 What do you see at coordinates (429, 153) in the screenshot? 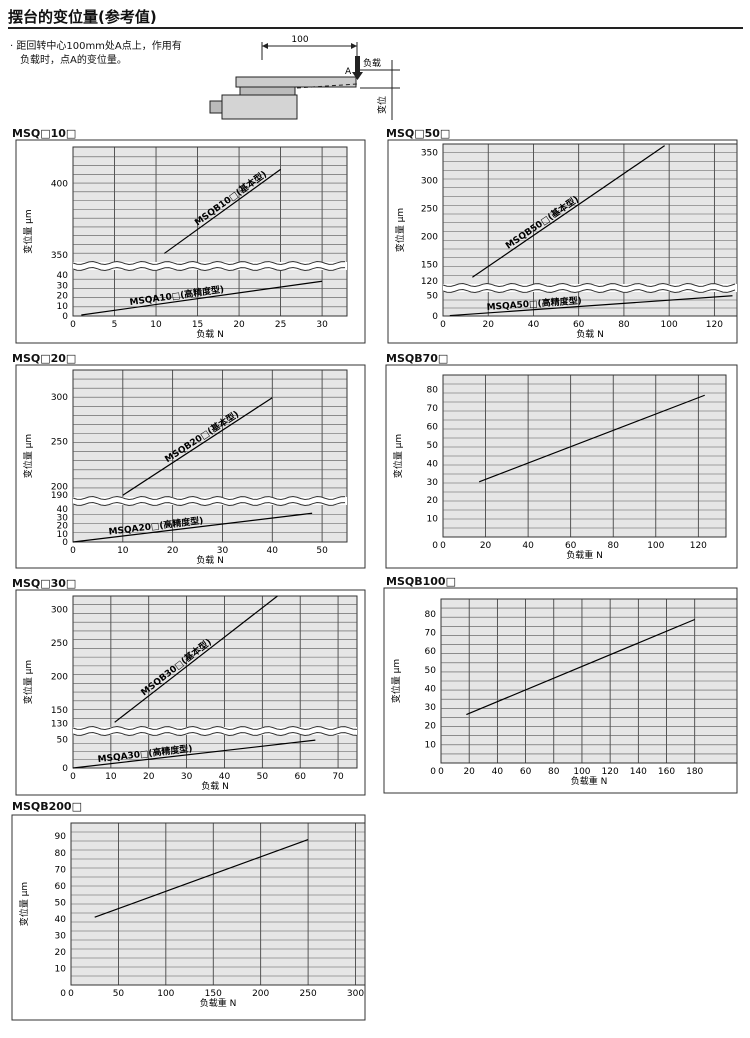
I see `y-tick-label: 350` at bounding box center [429, 153].